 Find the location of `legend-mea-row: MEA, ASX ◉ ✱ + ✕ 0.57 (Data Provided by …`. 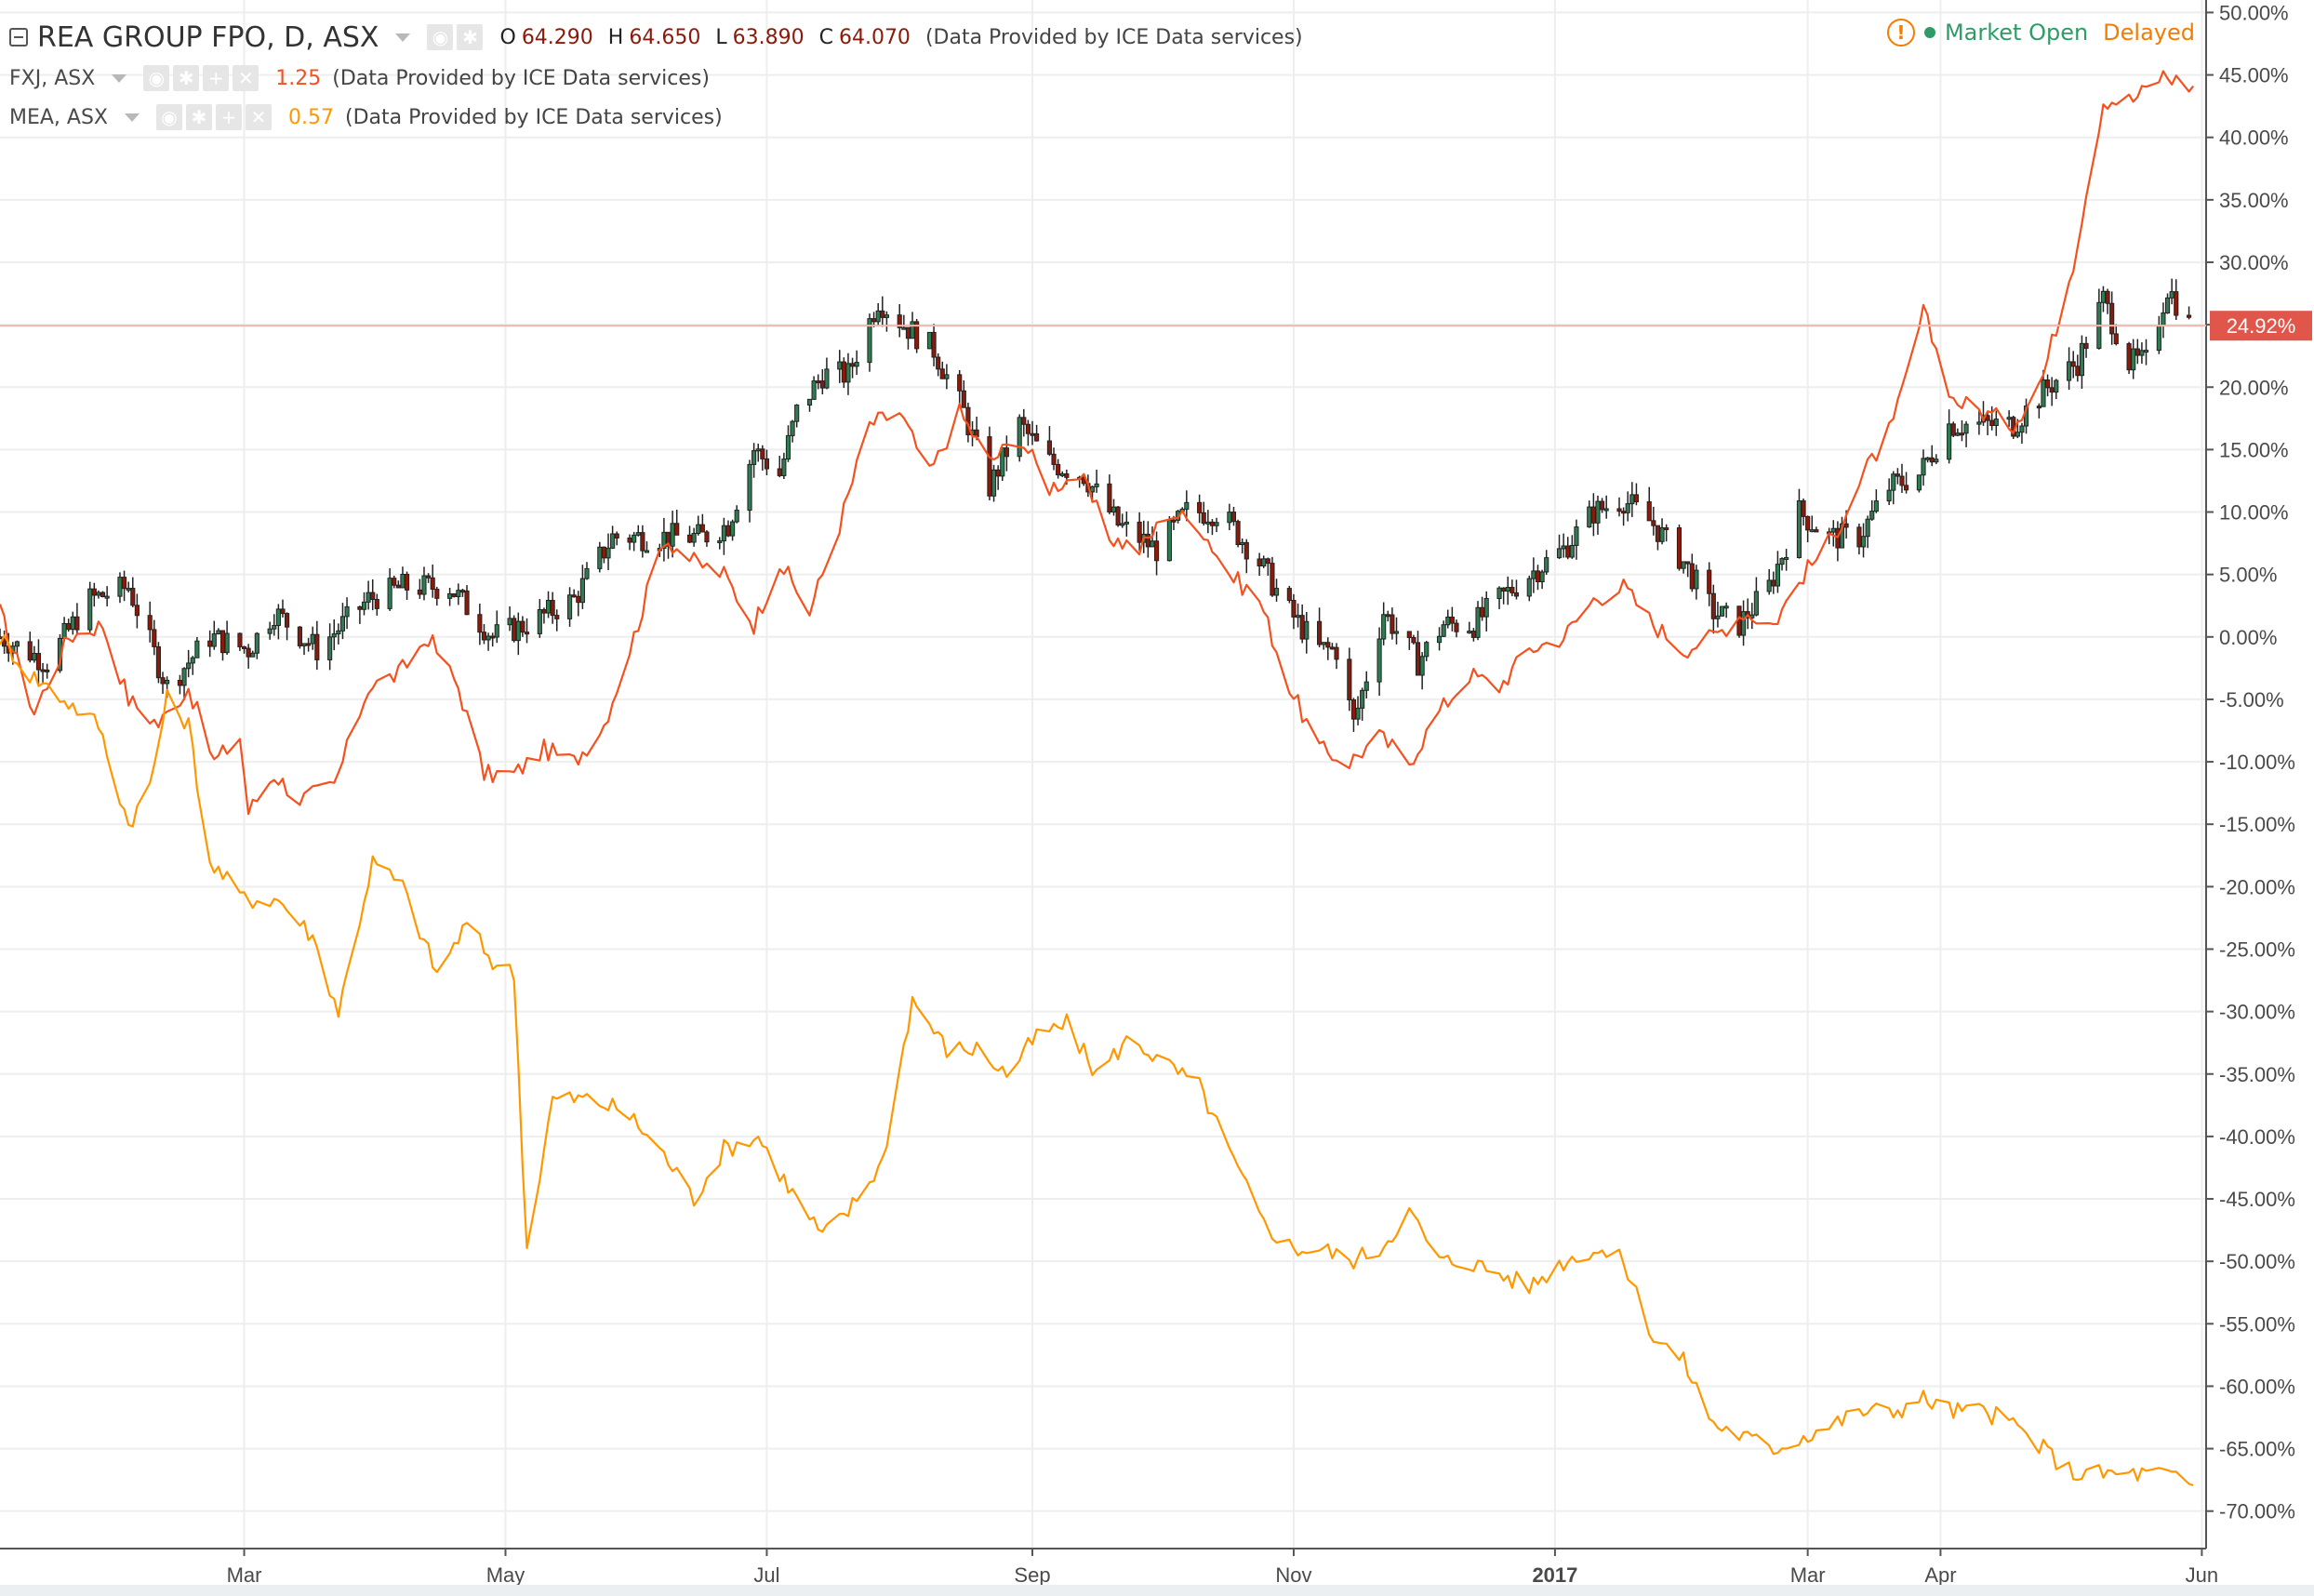

legend-mea-row: MEA, ASX ◉ ✱ + ✕ 0.57 (Data Provided by … is located at coordinates (366, 118).